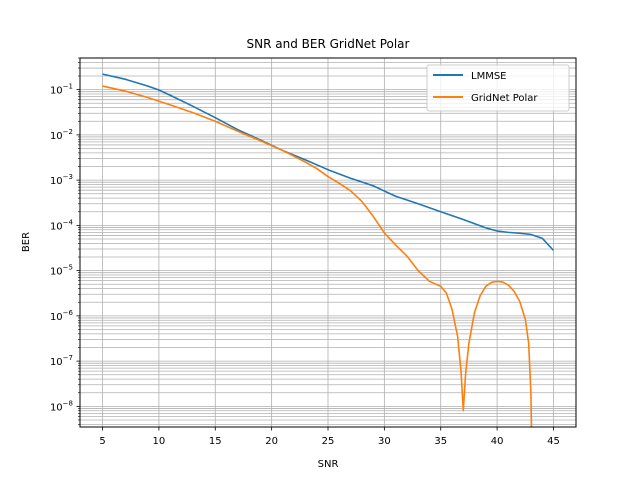 This screenshot has height=480, width=640. What do you see at coordinates (497, 441) in the screenshot?
I see `x-tick-label: 40` at bounding box center [497, 441].